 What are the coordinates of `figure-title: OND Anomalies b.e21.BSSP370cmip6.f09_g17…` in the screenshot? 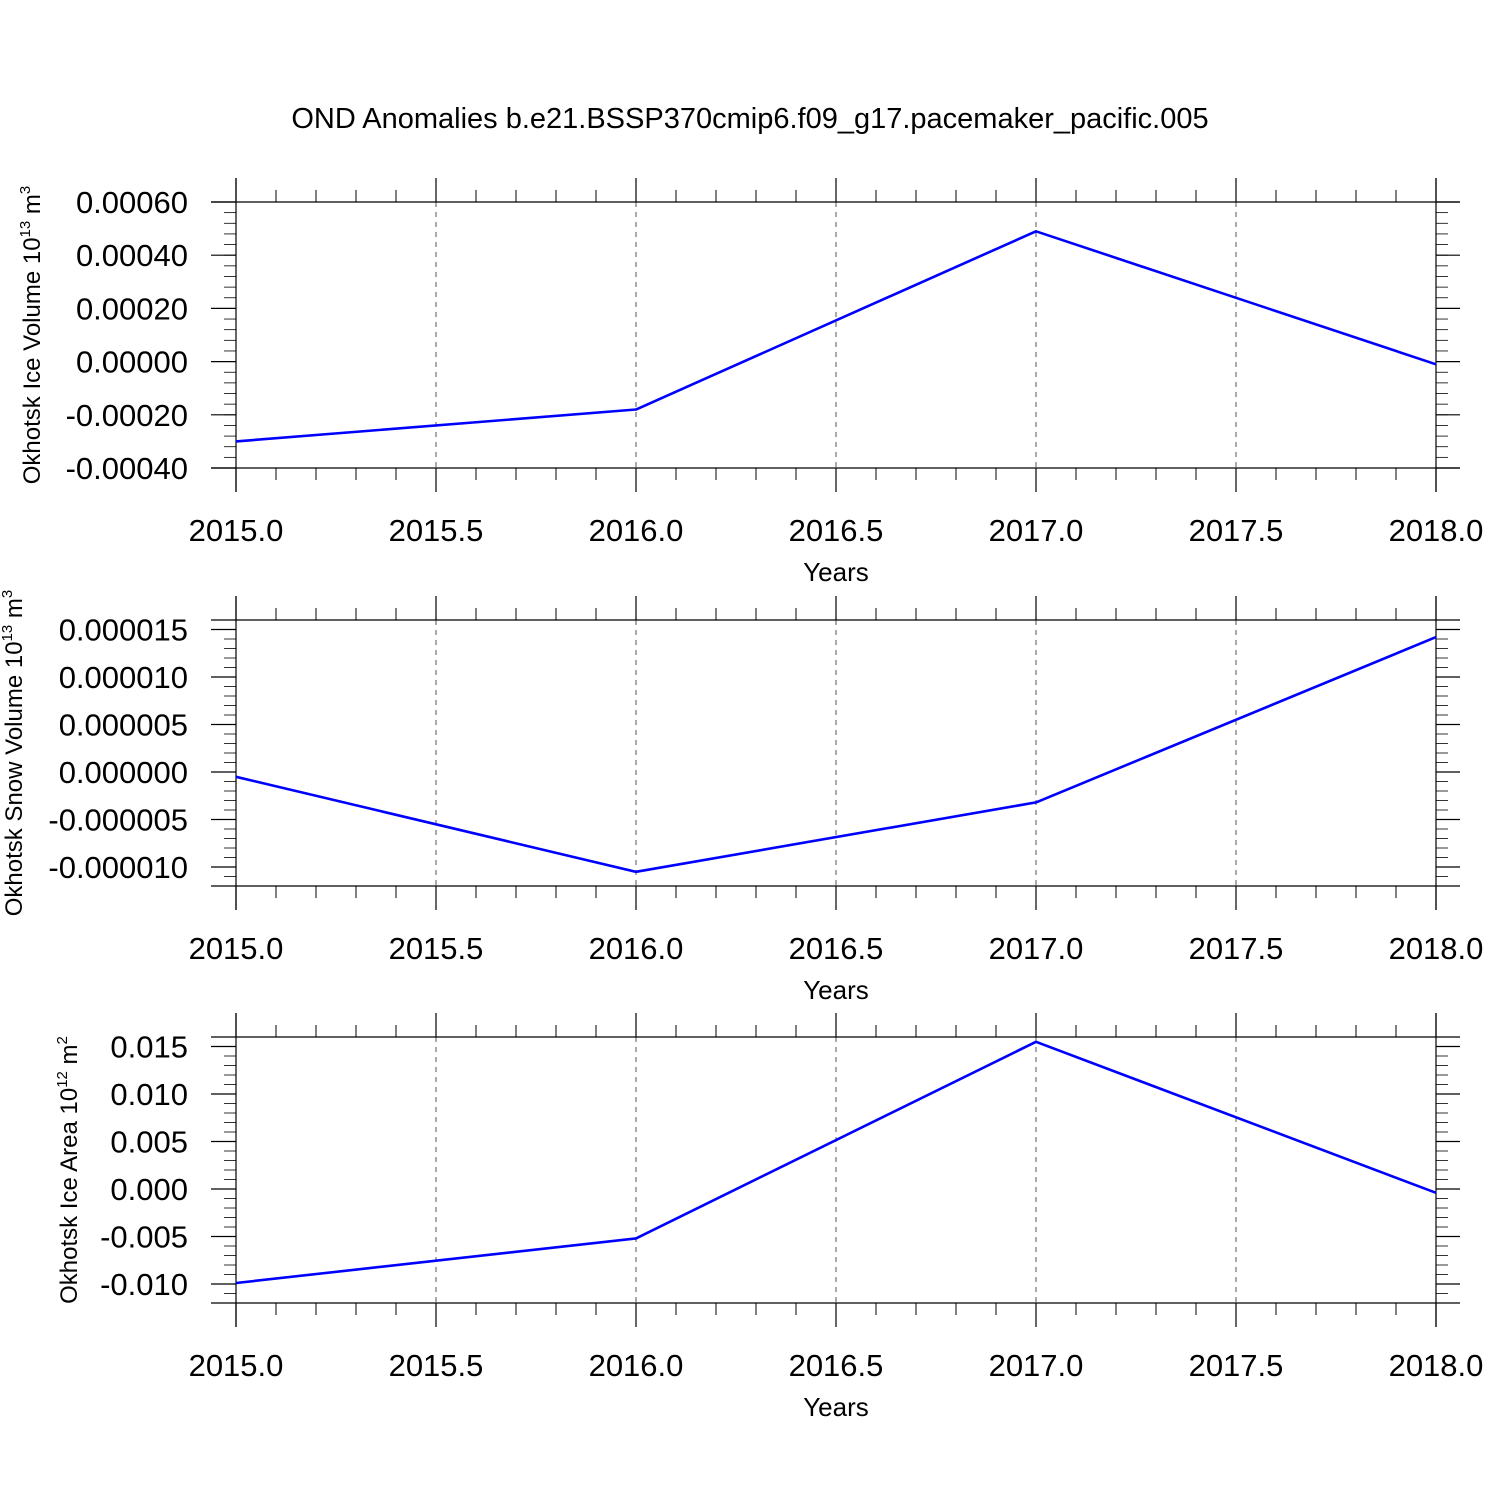 It's located at (749, 119).